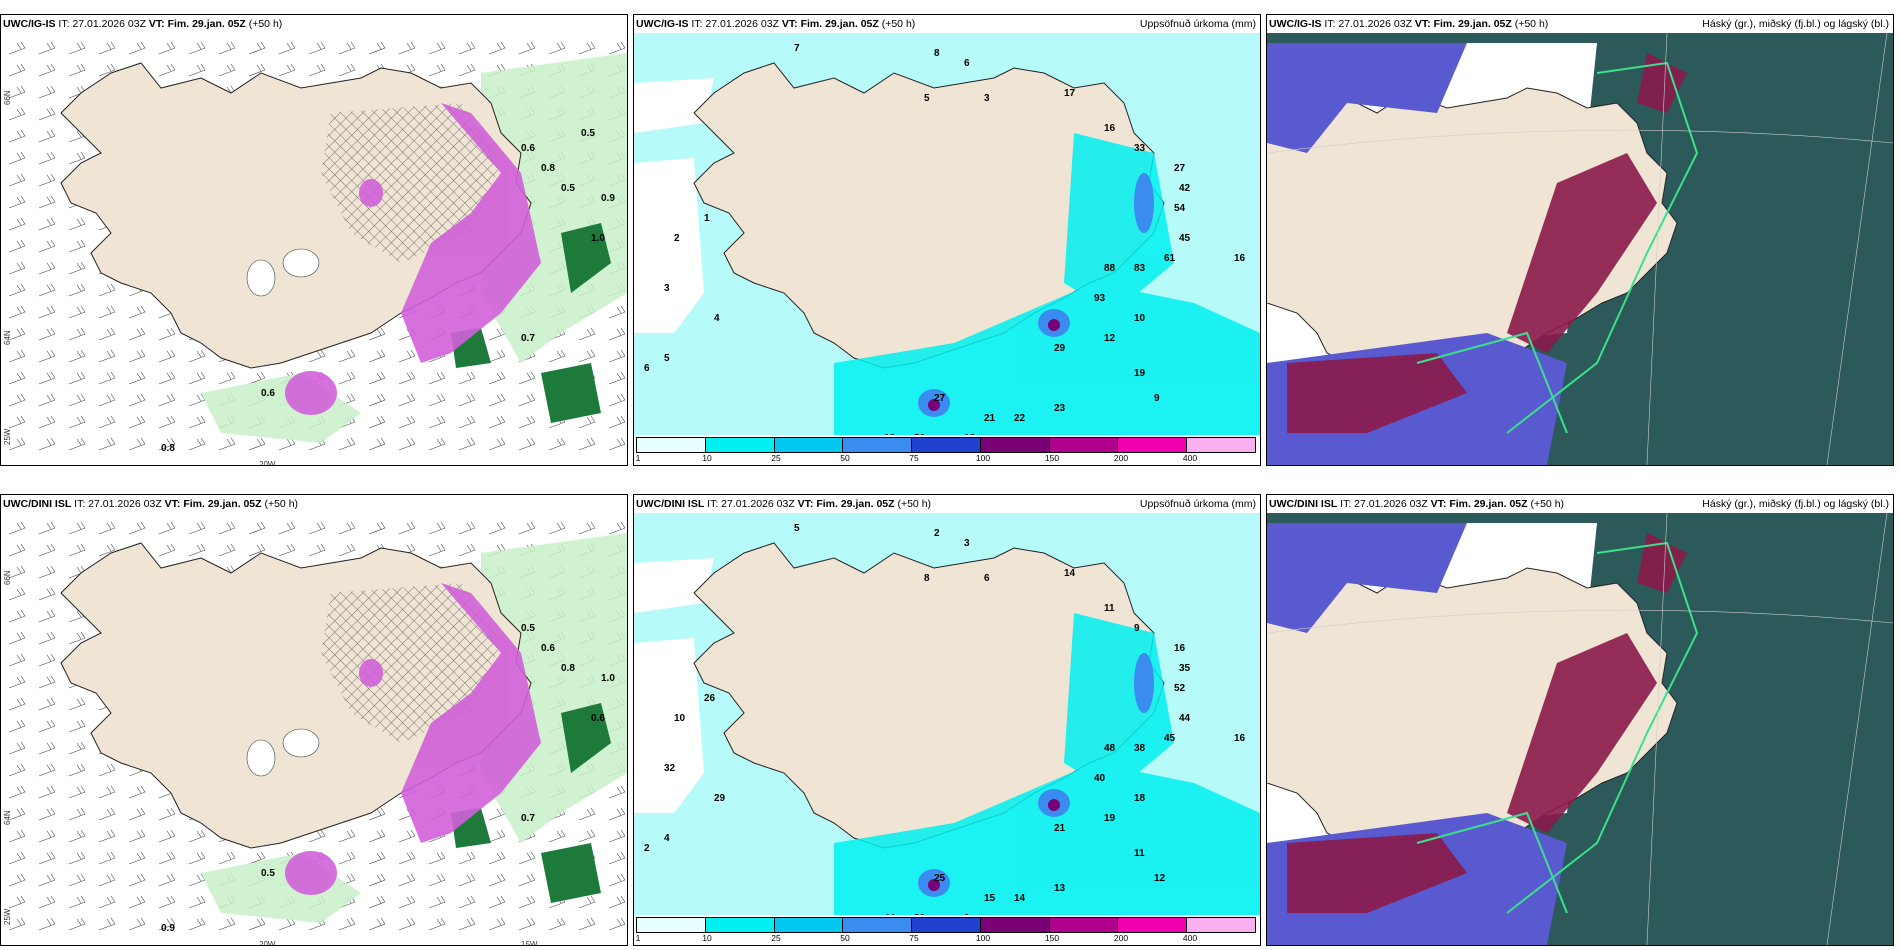 This screenshot has height=950, width=1900. I want to click on value-label: 0.9, so click(168, 928).